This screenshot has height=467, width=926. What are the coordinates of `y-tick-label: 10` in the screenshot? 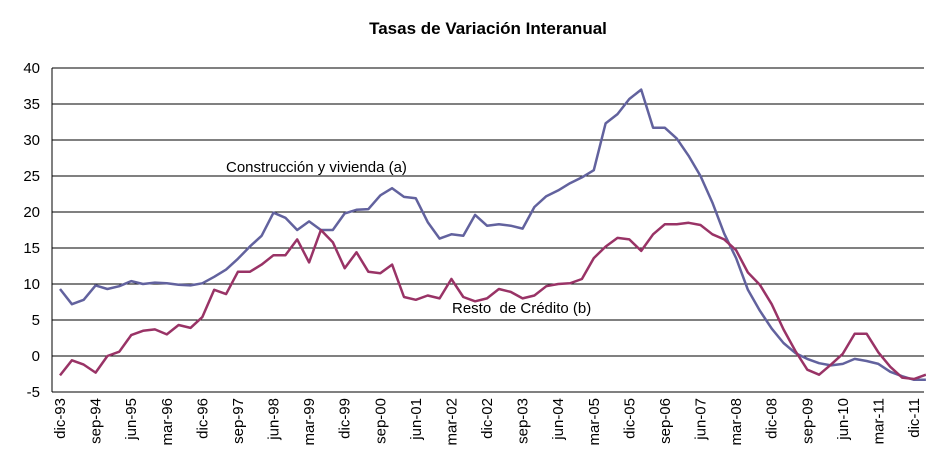 It's located at (31, 284).